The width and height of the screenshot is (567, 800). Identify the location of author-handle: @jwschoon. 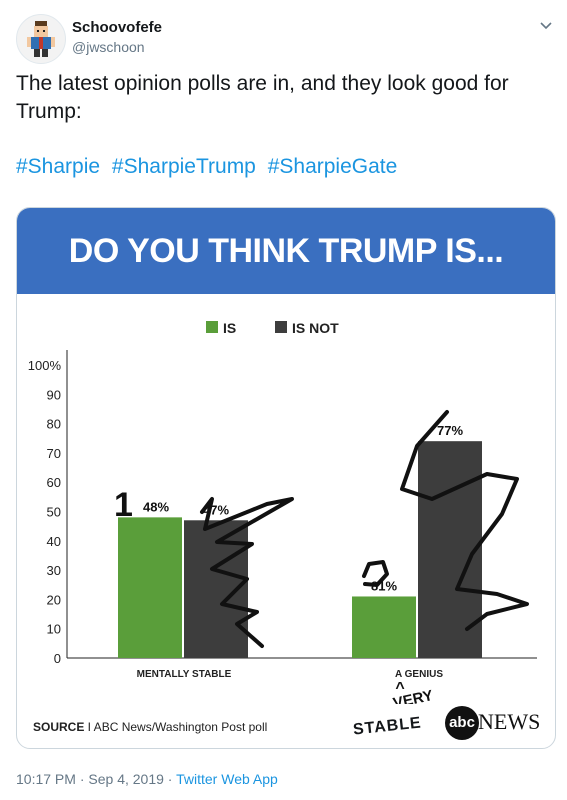
(108, 47).